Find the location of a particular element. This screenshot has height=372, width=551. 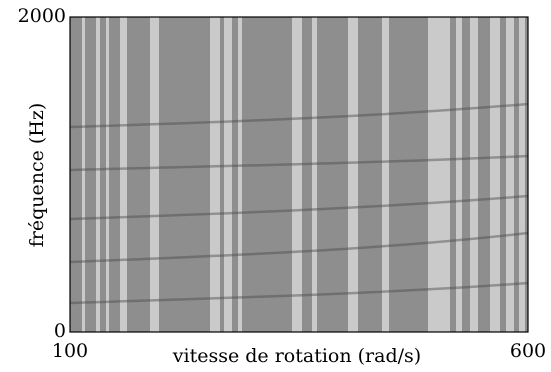

x-axis-label: vitesse de rotation (rad/s) is located at coordinates (296, 356).